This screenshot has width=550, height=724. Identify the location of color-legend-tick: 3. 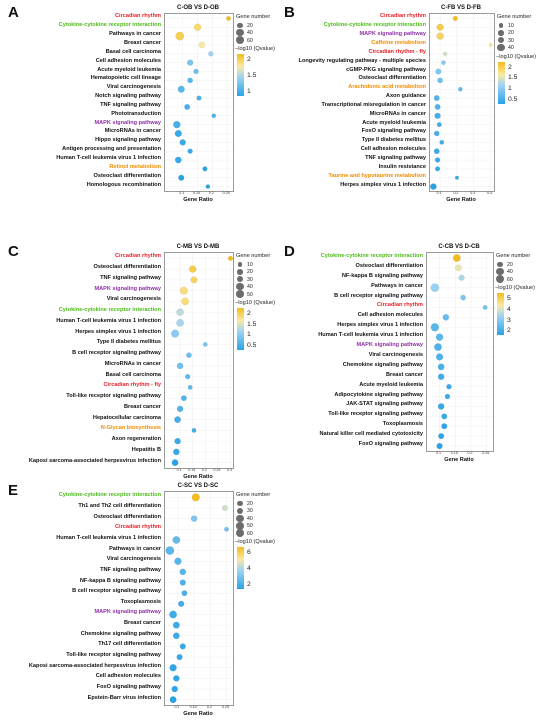
(509, 320).